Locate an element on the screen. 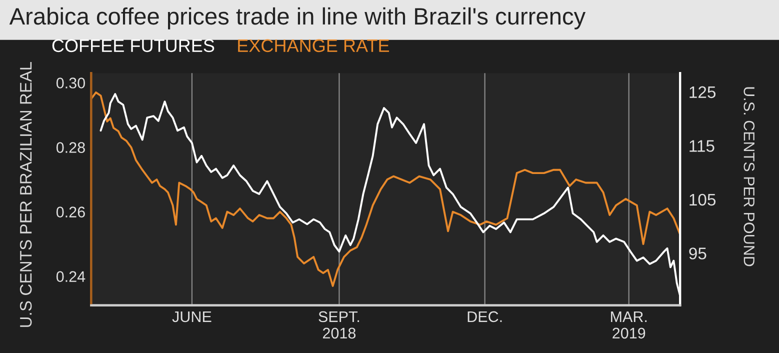 The height and width of the screenshot is (353, 779). y-tick-label: 0.26 is located at coordinates (70, 212).